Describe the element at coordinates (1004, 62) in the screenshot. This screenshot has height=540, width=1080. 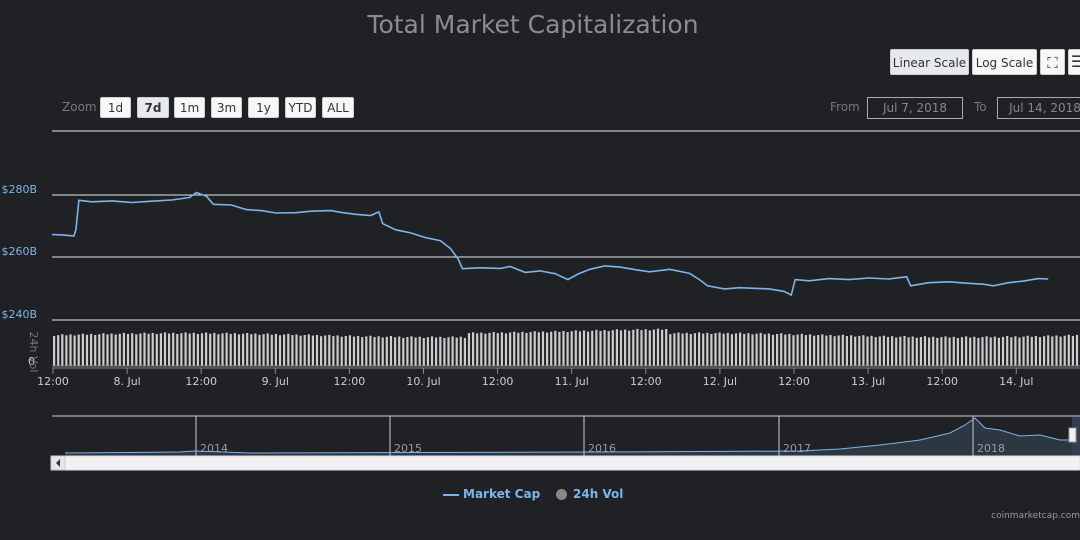
I see `log-scale-button: Log Scale` at that location.